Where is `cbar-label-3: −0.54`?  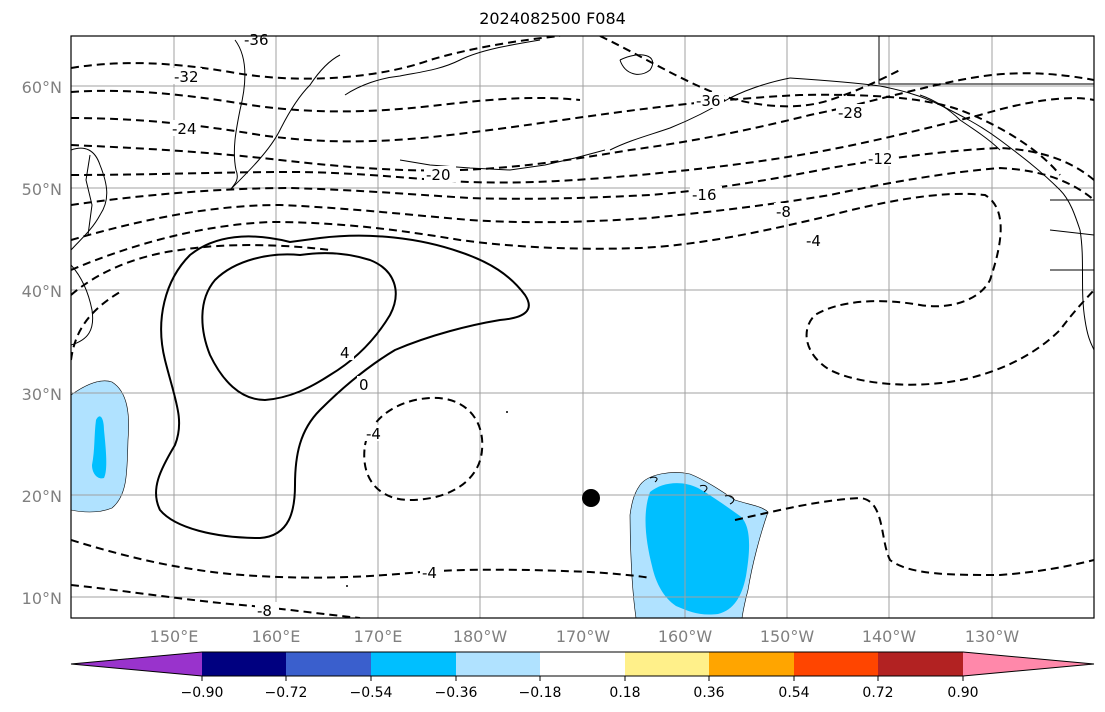
cbar-label-3: −0.54 is located at coordinates (371, 693).